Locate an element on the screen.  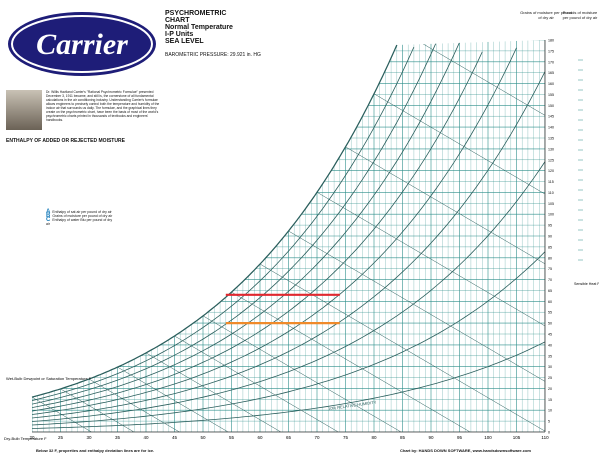
x-tick-label: 110 is located at coordinates (545, 437).